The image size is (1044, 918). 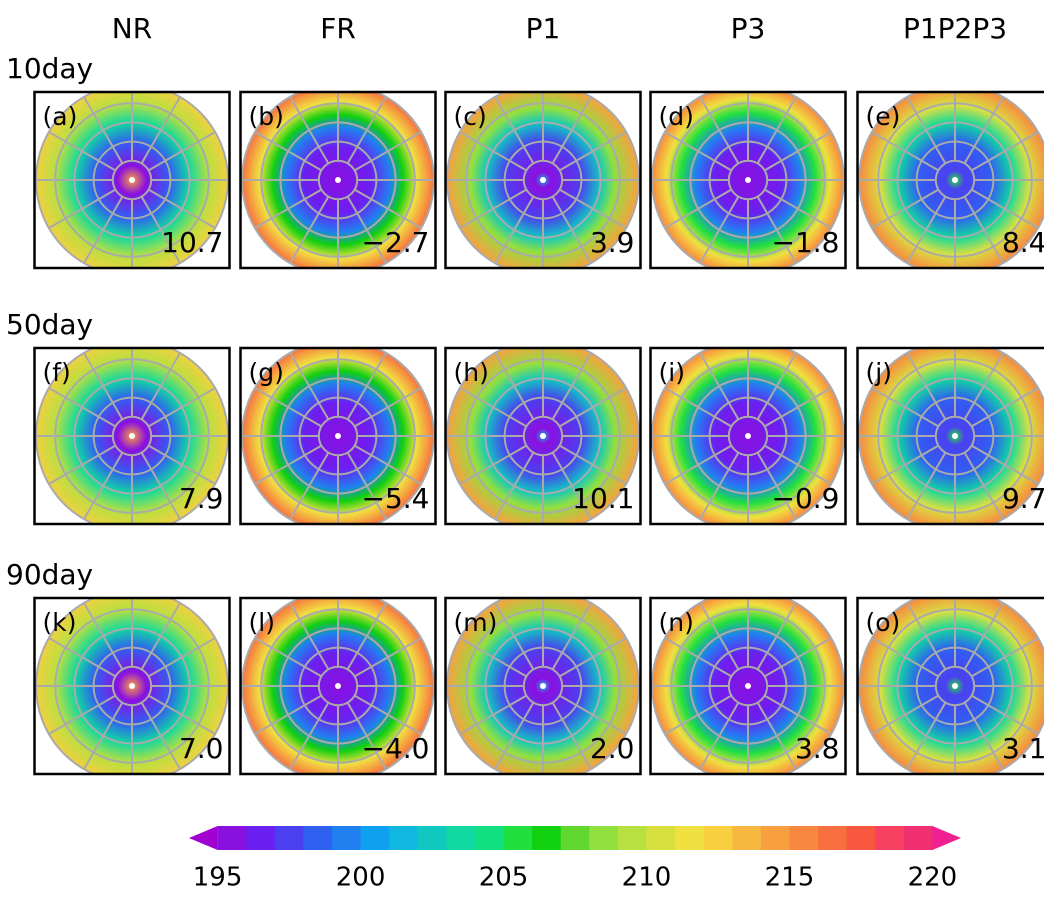 I want to click on panel-value: 7.0, so click(x=201, y=748).